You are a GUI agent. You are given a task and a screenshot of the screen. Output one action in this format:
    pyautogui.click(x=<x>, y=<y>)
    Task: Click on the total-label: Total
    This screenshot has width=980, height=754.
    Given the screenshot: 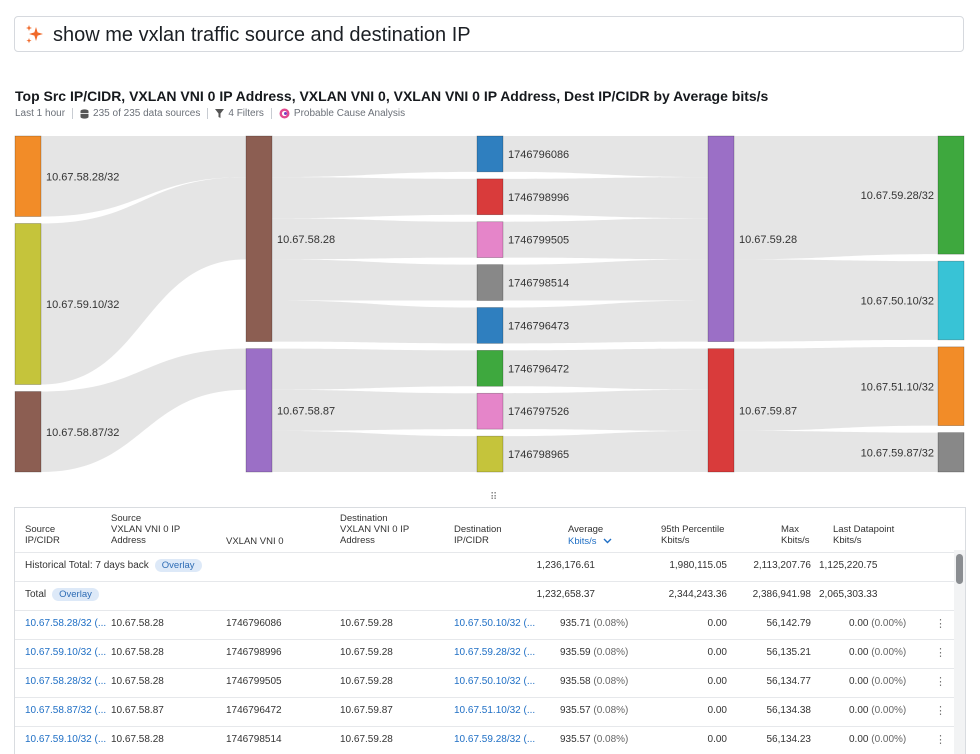 What is the action you would take?
    pyautogui.click(x=36, y=594)
    